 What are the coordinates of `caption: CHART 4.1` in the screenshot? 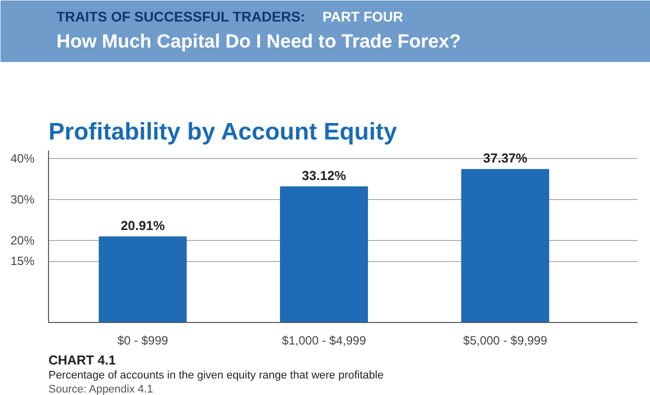 It's located at (82, 360).